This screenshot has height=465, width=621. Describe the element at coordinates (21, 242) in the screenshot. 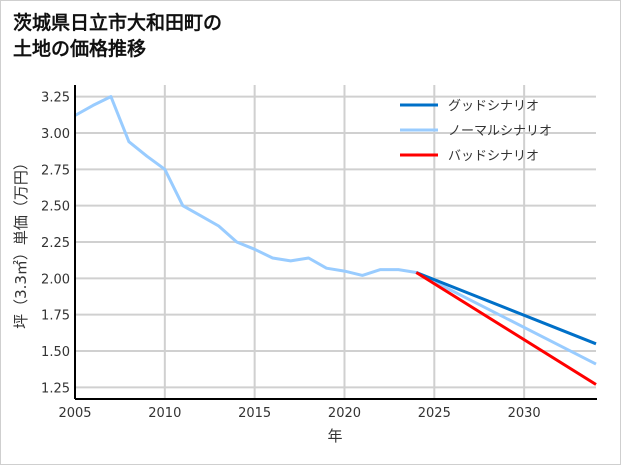

I see `y-axis-label: 坪（3.3㎡）単価（万円）` at that location.